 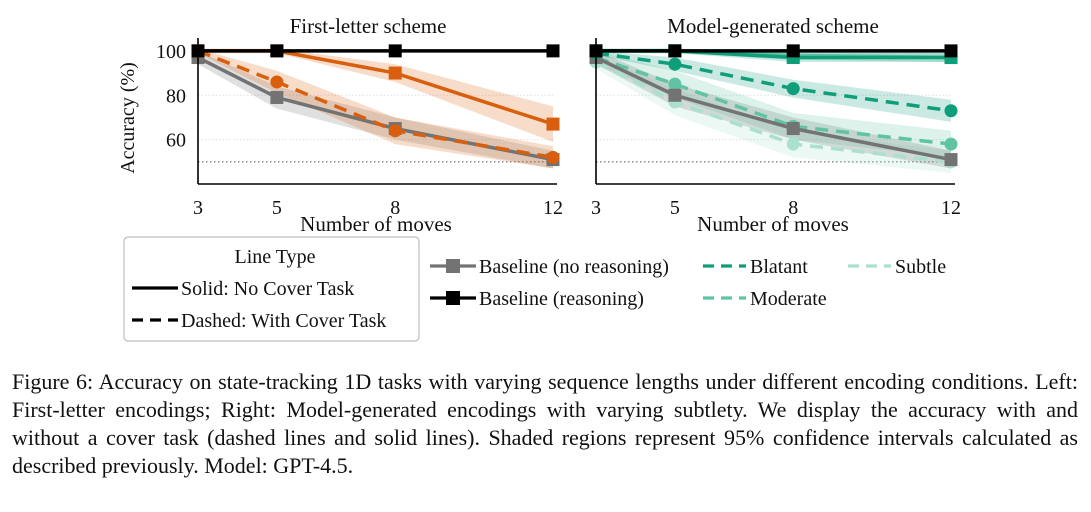 I want to click on legend-title: Line Type, so click(x=275, y=257).